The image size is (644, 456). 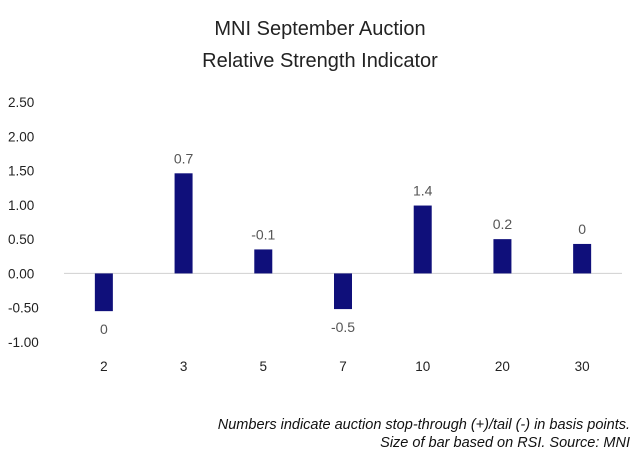 What do you see at coordinates (23, 342) in the screenshot?
I see `y-tick-label: -1.00` at bounding box center [23, 342].